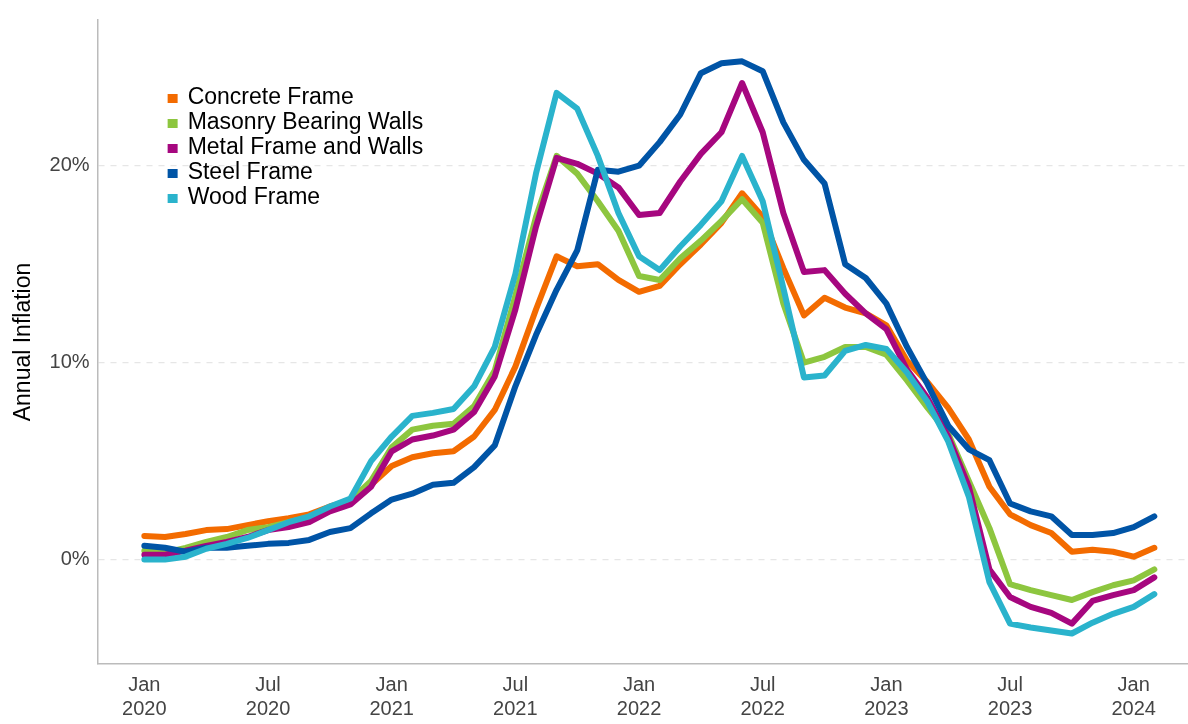 This screenshot has height=724, width=1188. What do you see at coordinates (886, 695) in the screenshot?
I see `x-tick-label: Jan 2023` at bounding box center [886, 695].